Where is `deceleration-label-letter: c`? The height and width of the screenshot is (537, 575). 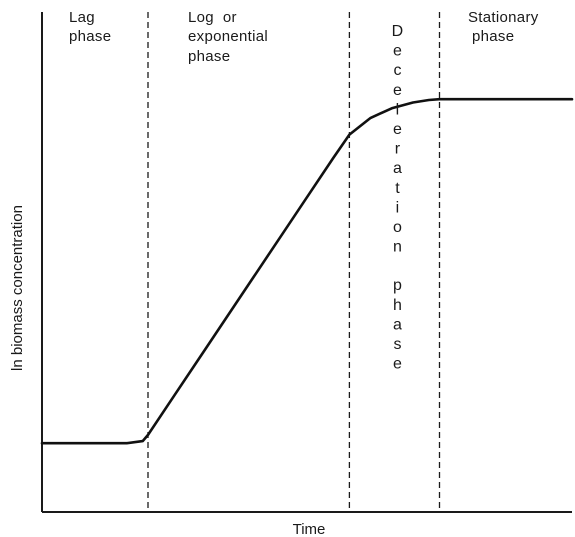 deceleration-label-letter: c is located at coordinates (397, 70).